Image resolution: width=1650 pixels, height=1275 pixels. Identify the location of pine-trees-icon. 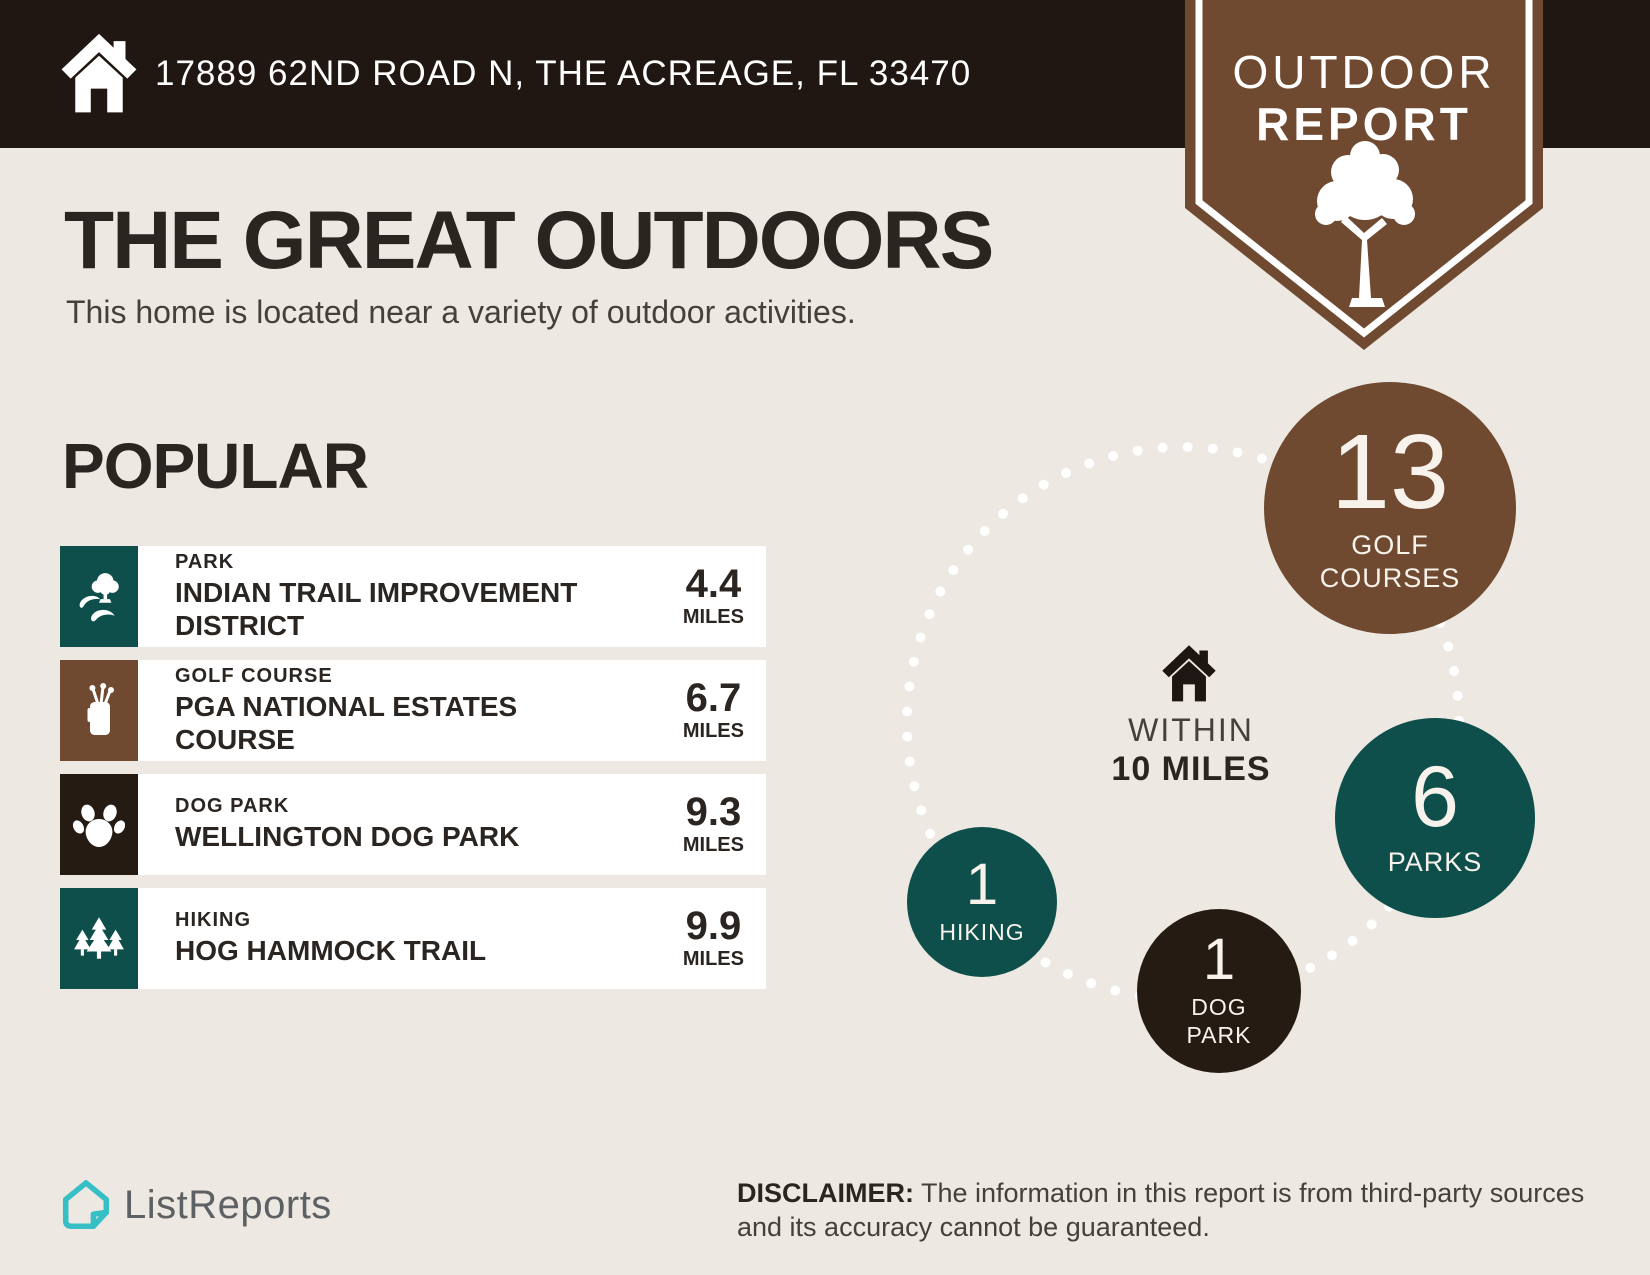
(99, 937).